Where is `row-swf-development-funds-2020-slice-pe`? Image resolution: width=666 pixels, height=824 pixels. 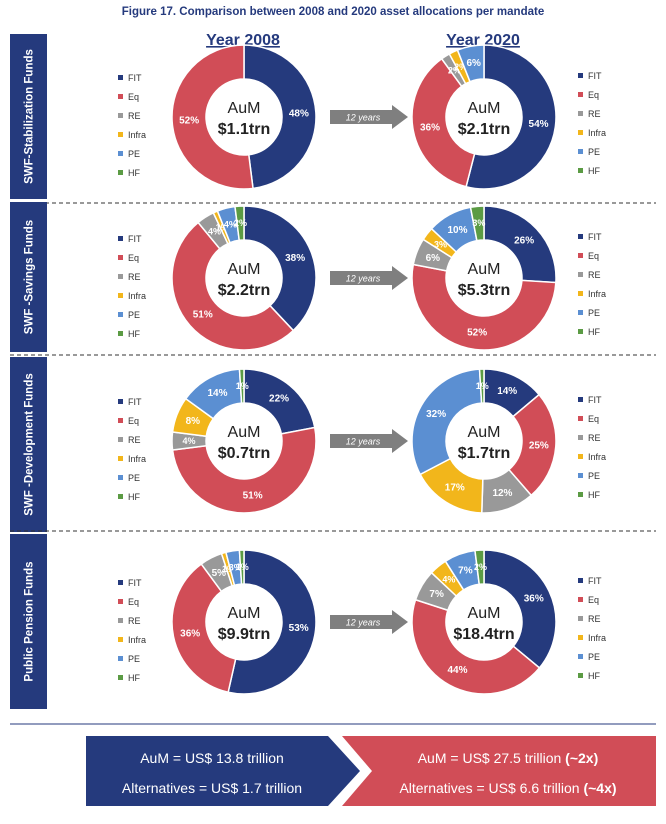
row-swf-development-funds-2020-slice-pe is located at coordinates (447, 422).